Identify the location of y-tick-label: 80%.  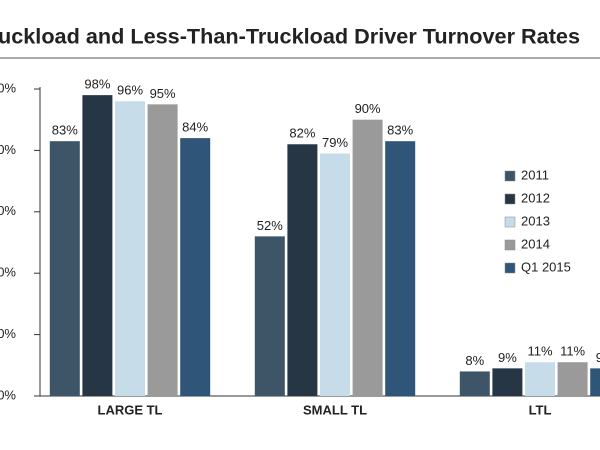
(8, 149).